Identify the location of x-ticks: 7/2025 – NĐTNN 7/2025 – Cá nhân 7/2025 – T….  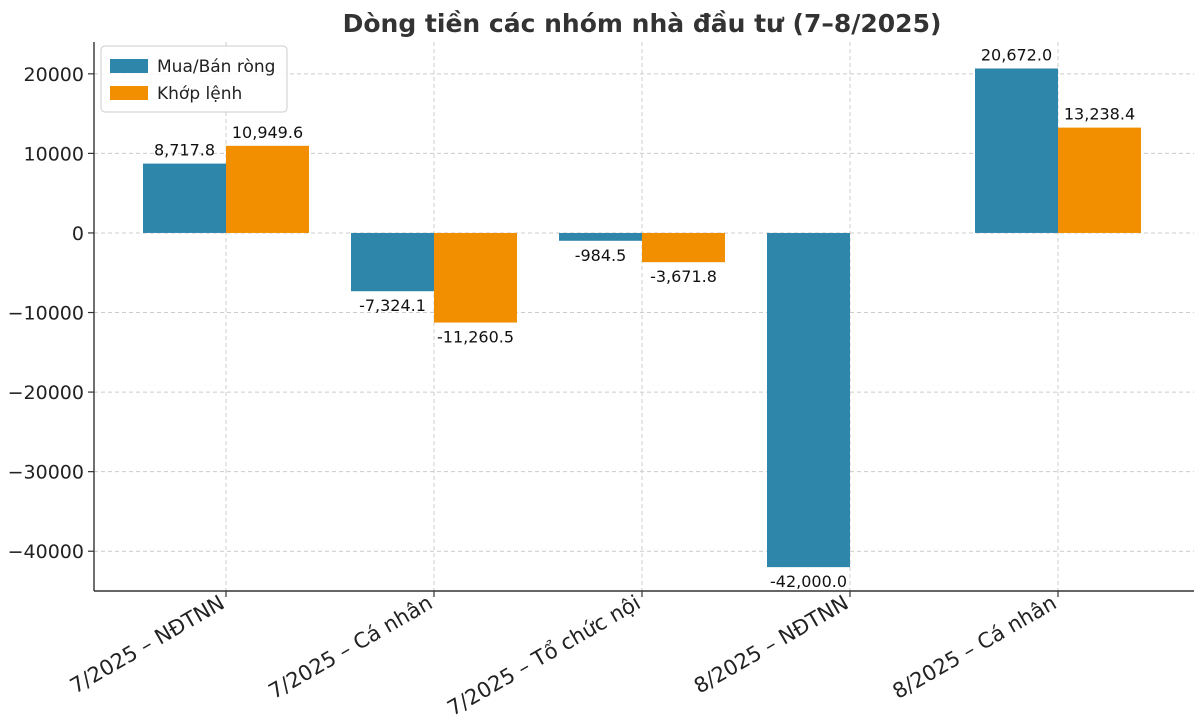
(563, 656).